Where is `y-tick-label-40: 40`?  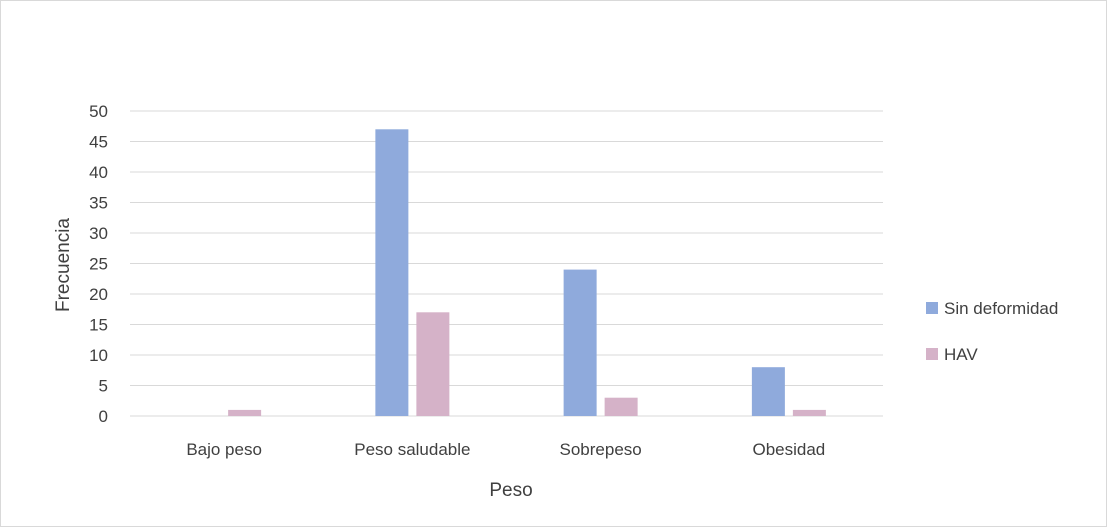 y-tick-label-40: 40 is located at coordinates (98, 172).